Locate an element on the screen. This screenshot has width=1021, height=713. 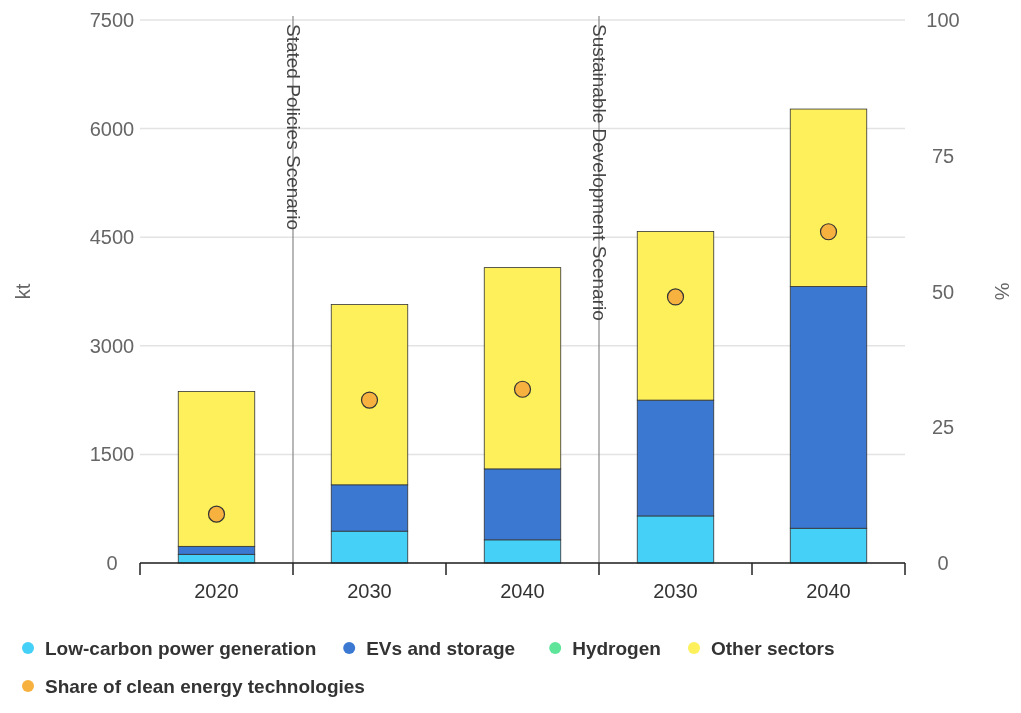
y2-tick-label: 75 is located at coordinates (943, 155).